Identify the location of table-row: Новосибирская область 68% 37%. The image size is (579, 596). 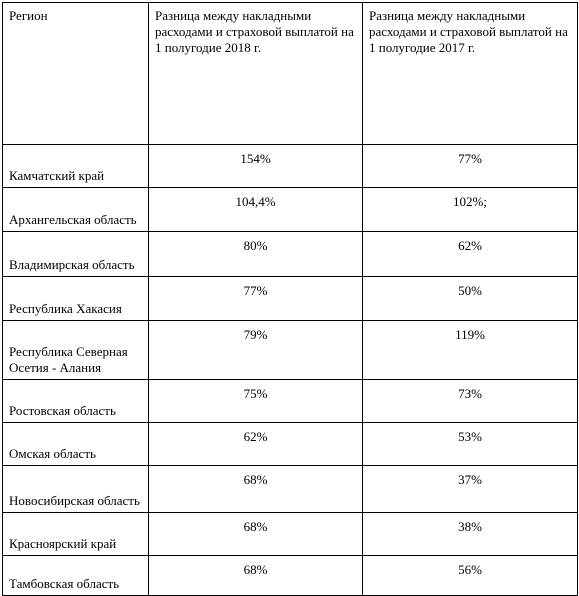
(290, 489).